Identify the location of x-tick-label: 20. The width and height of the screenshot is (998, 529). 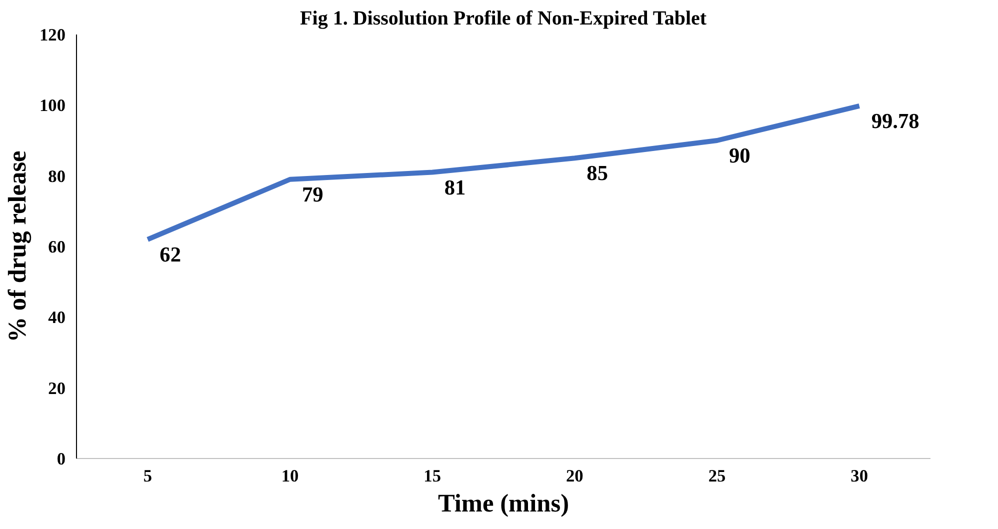
(575, 476).